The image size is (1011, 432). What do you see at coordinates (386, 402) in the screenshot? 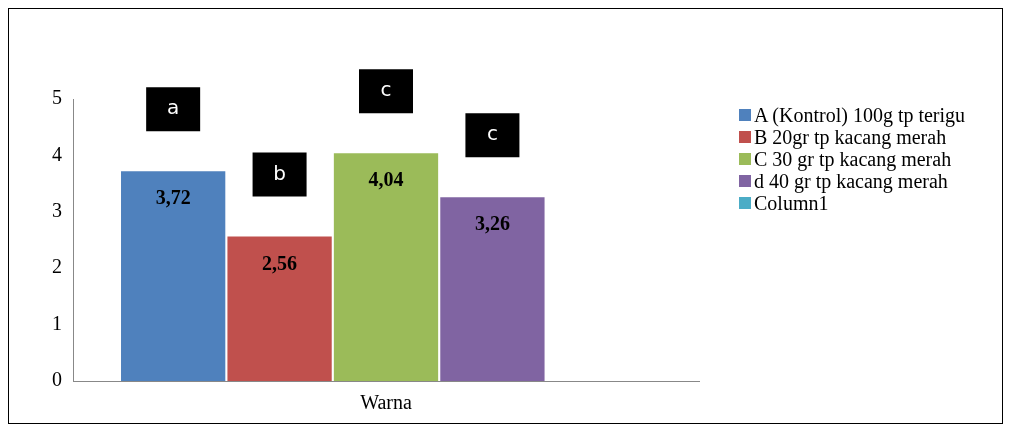
I see `x-tick-label: Warna` at bounding box center [386, 402].